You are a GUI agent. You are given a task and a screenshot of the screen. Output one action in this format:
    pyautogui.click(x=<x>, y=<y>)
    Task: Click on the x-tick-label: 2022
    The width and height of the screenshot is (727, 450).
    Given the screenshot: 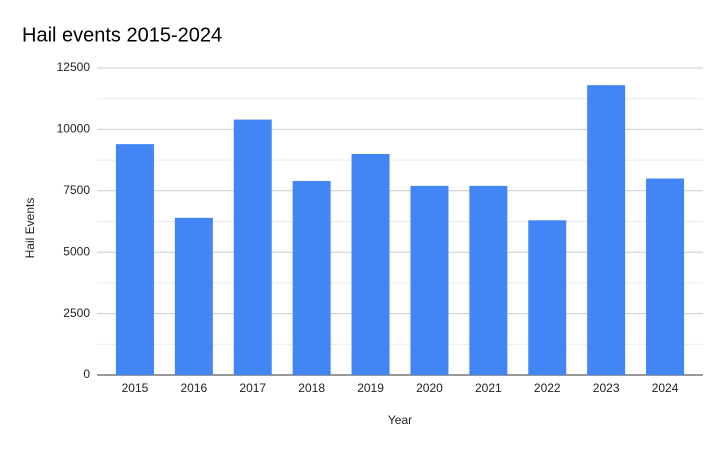 What is the action you would take?
    pyautogui.click(x=547, y=388)
    